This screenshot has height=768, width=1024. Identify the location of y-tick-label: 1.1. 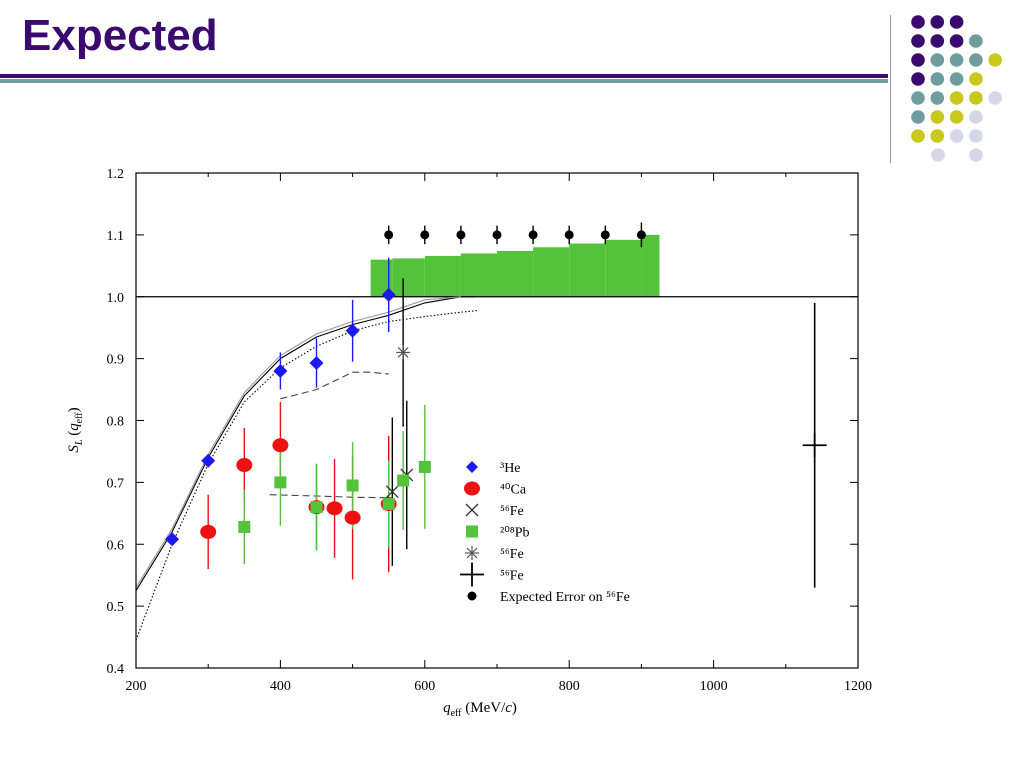
(116, 236).